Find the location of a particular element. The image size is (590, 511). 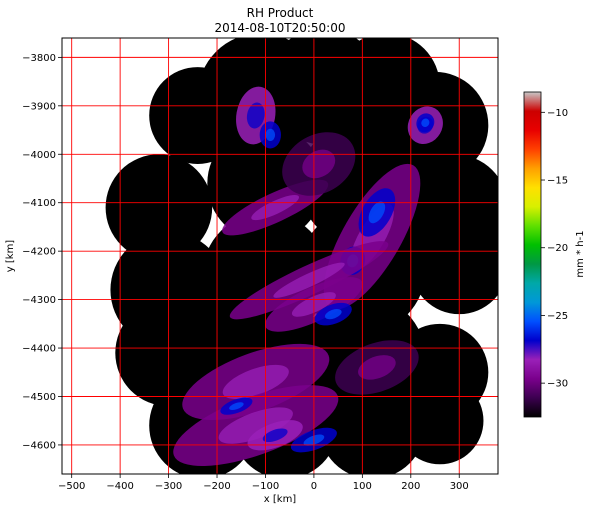

x-tick-label: 300 is located at coordinates (459, 486).